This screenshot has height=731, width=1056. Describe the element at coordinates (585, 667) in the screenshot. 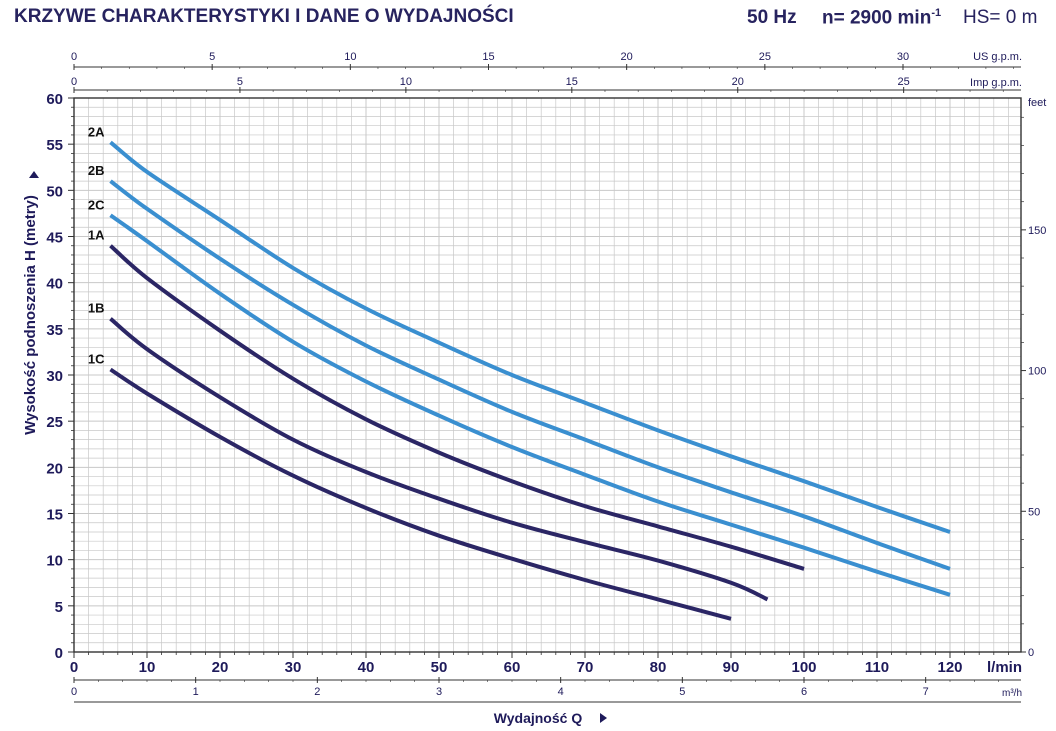

I see `x-tick-label: 70` at that location.